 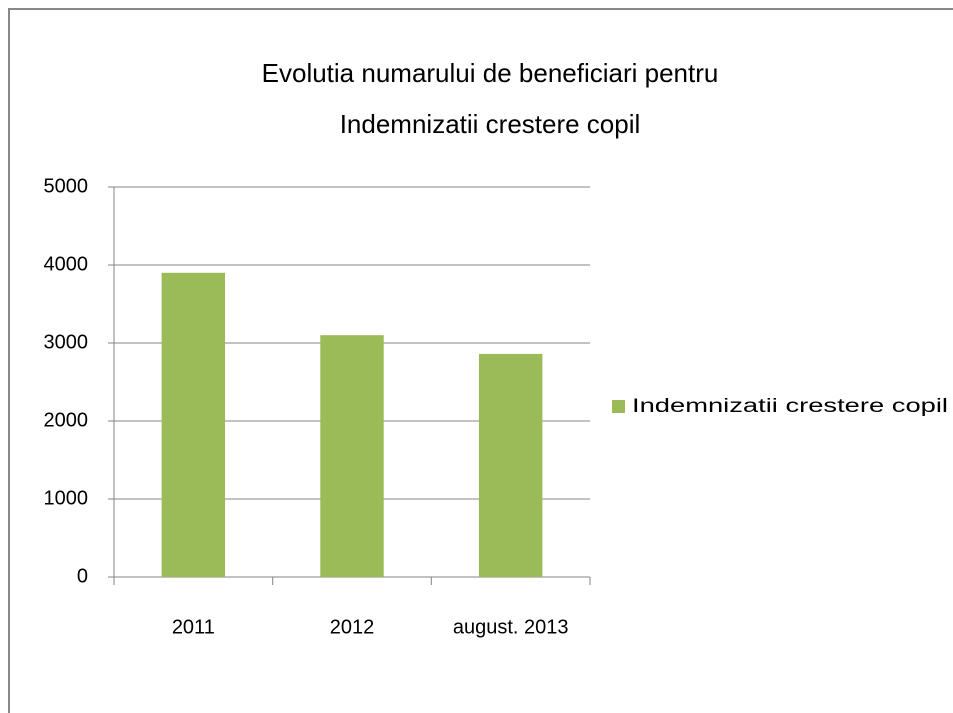 I want to click on chart-title: Indemnizatii crestere copil, so click(x=490, y=124).